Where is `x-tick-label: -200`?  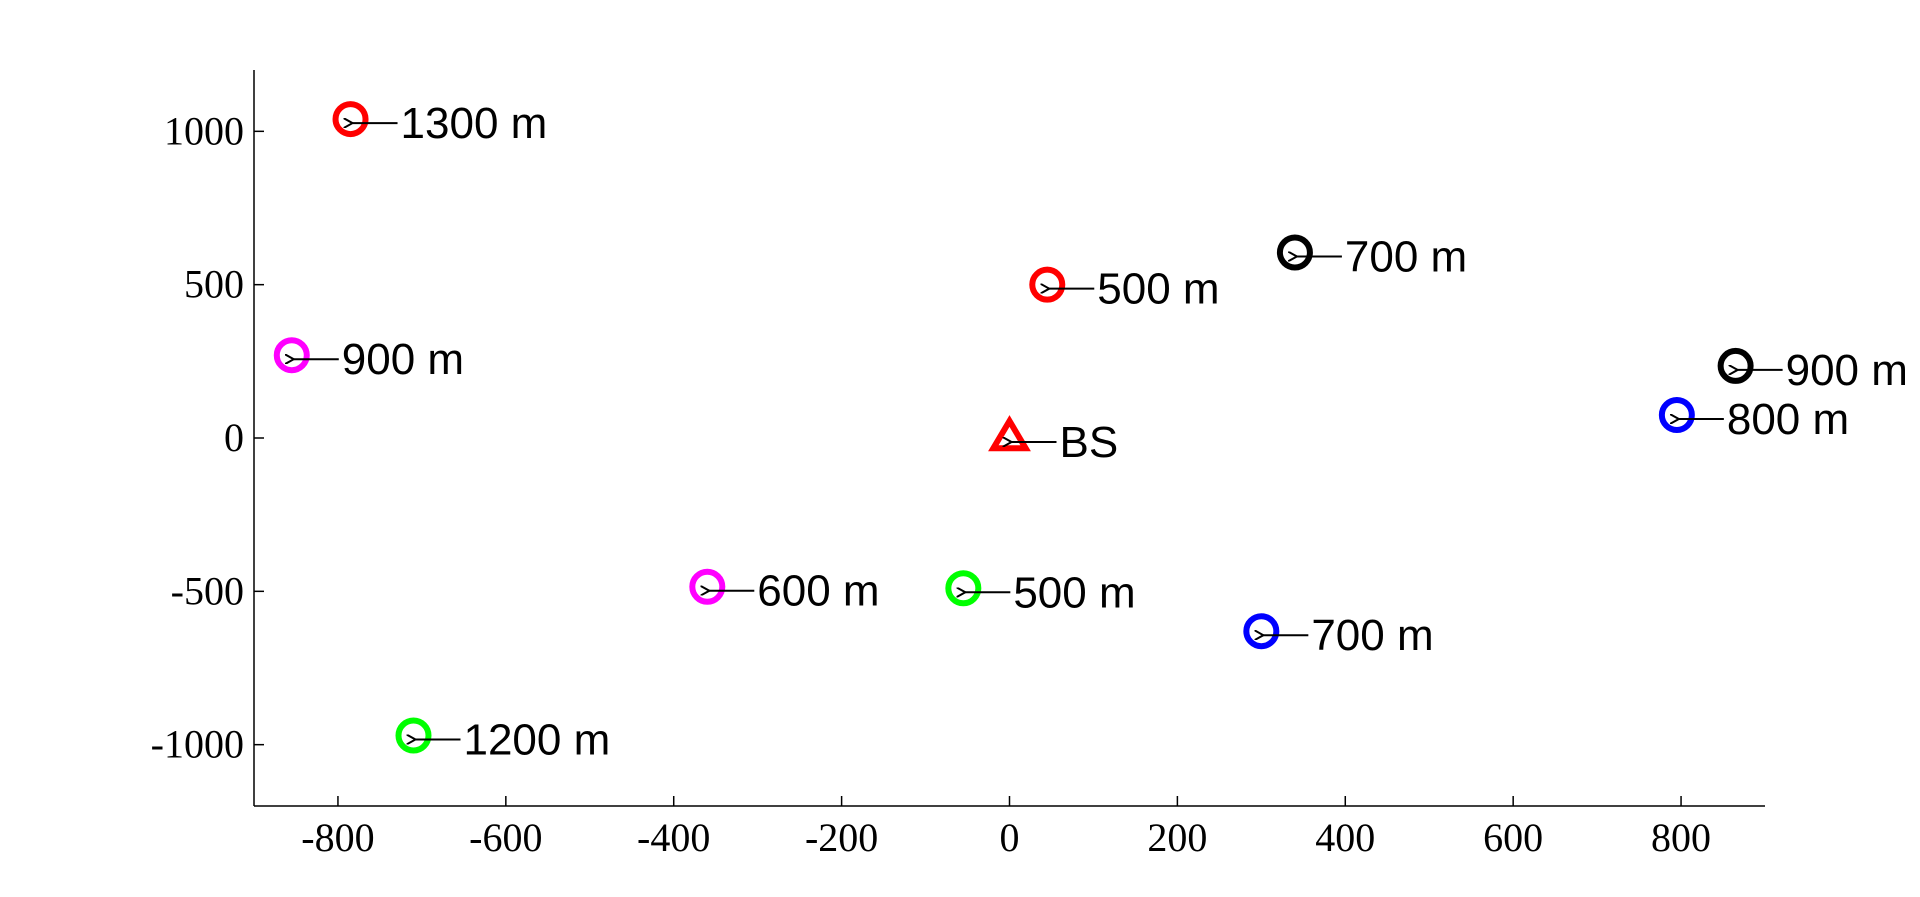 x-tick-label: -200 is located at coordinates (841, 837).